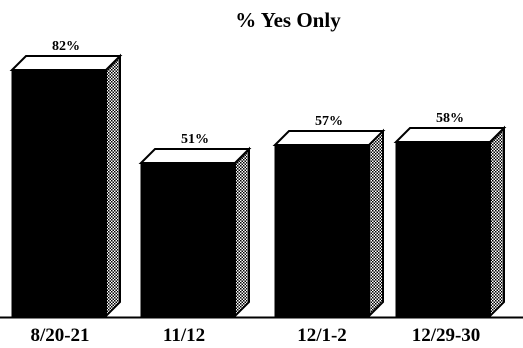 The height and width of the screenshot is (348, 523). Describe the element at coordinates (329, 121) in the screenshot. I see `value-label: 57%` at that location.